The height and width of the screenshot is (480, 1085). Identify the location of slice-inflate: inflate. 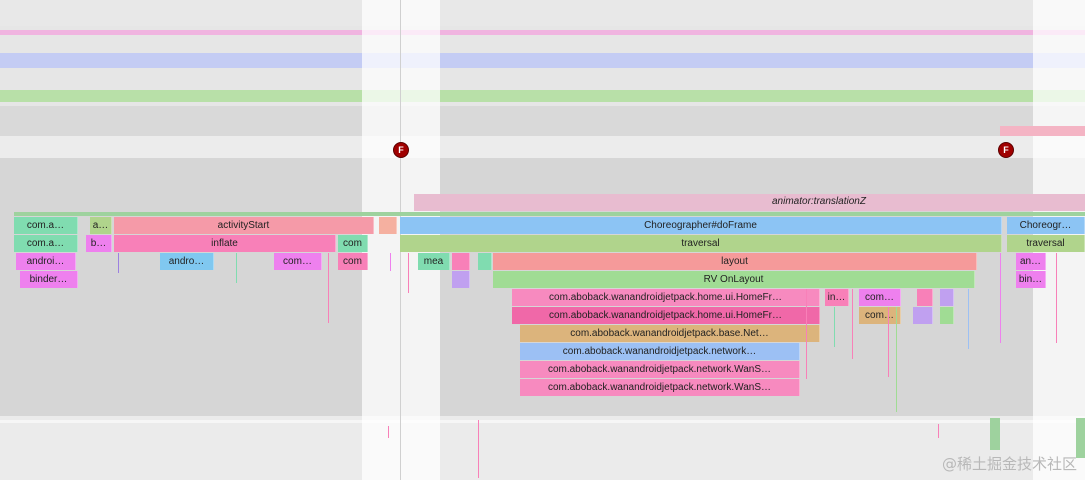
(225, 243).